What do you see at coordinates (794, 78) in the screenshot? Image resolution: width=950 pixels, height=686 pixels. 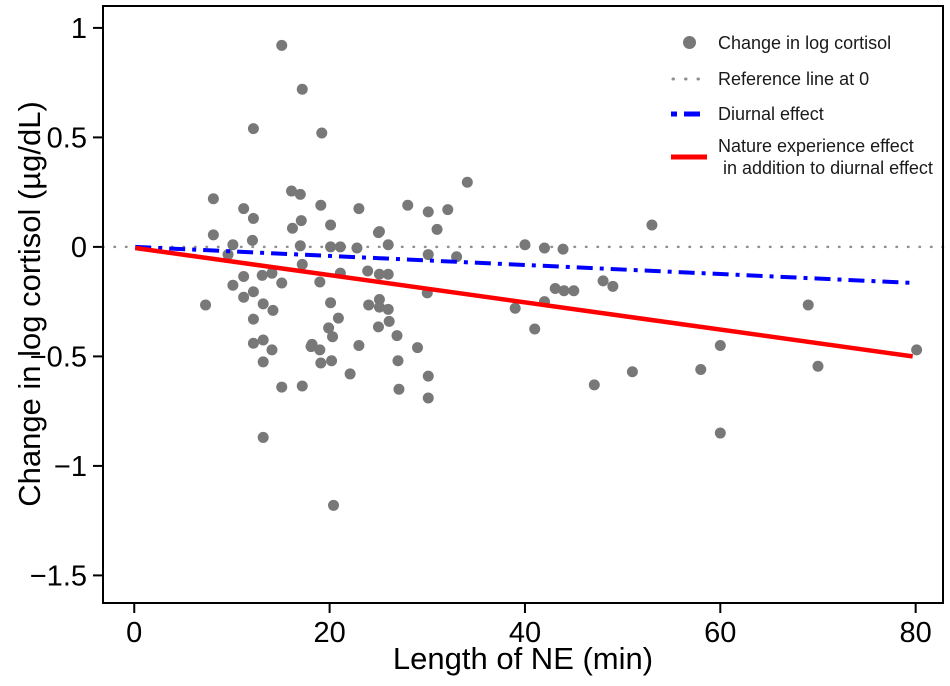 I see `legend-label: Reference line at 0` at bounding box center [794, 78].